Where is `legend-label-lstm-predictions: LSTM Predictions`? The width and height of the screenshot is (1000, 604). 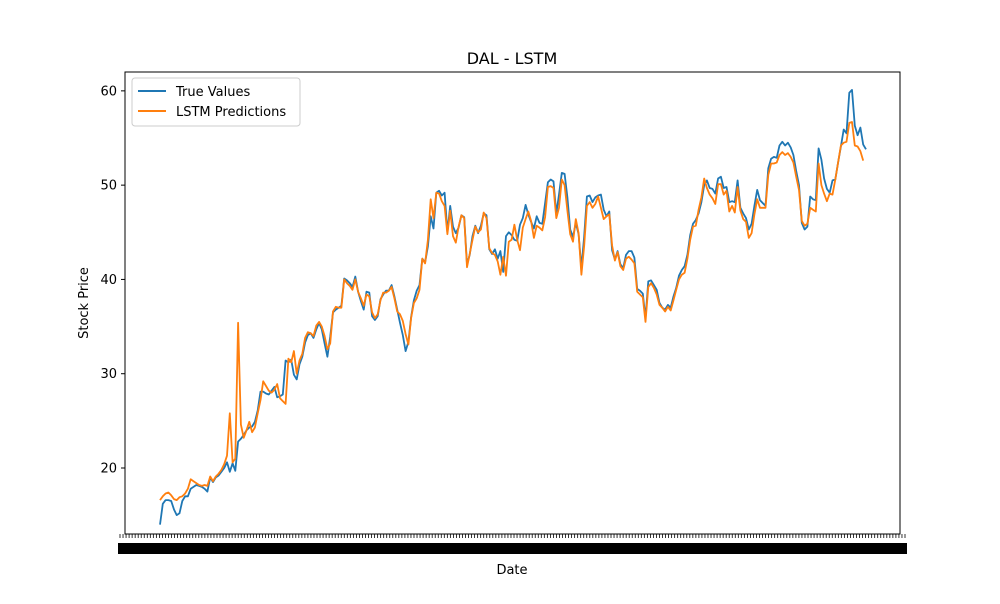 legend-label-lstm-predictions: LSTM Predictions is located at coordinates (231, 112).